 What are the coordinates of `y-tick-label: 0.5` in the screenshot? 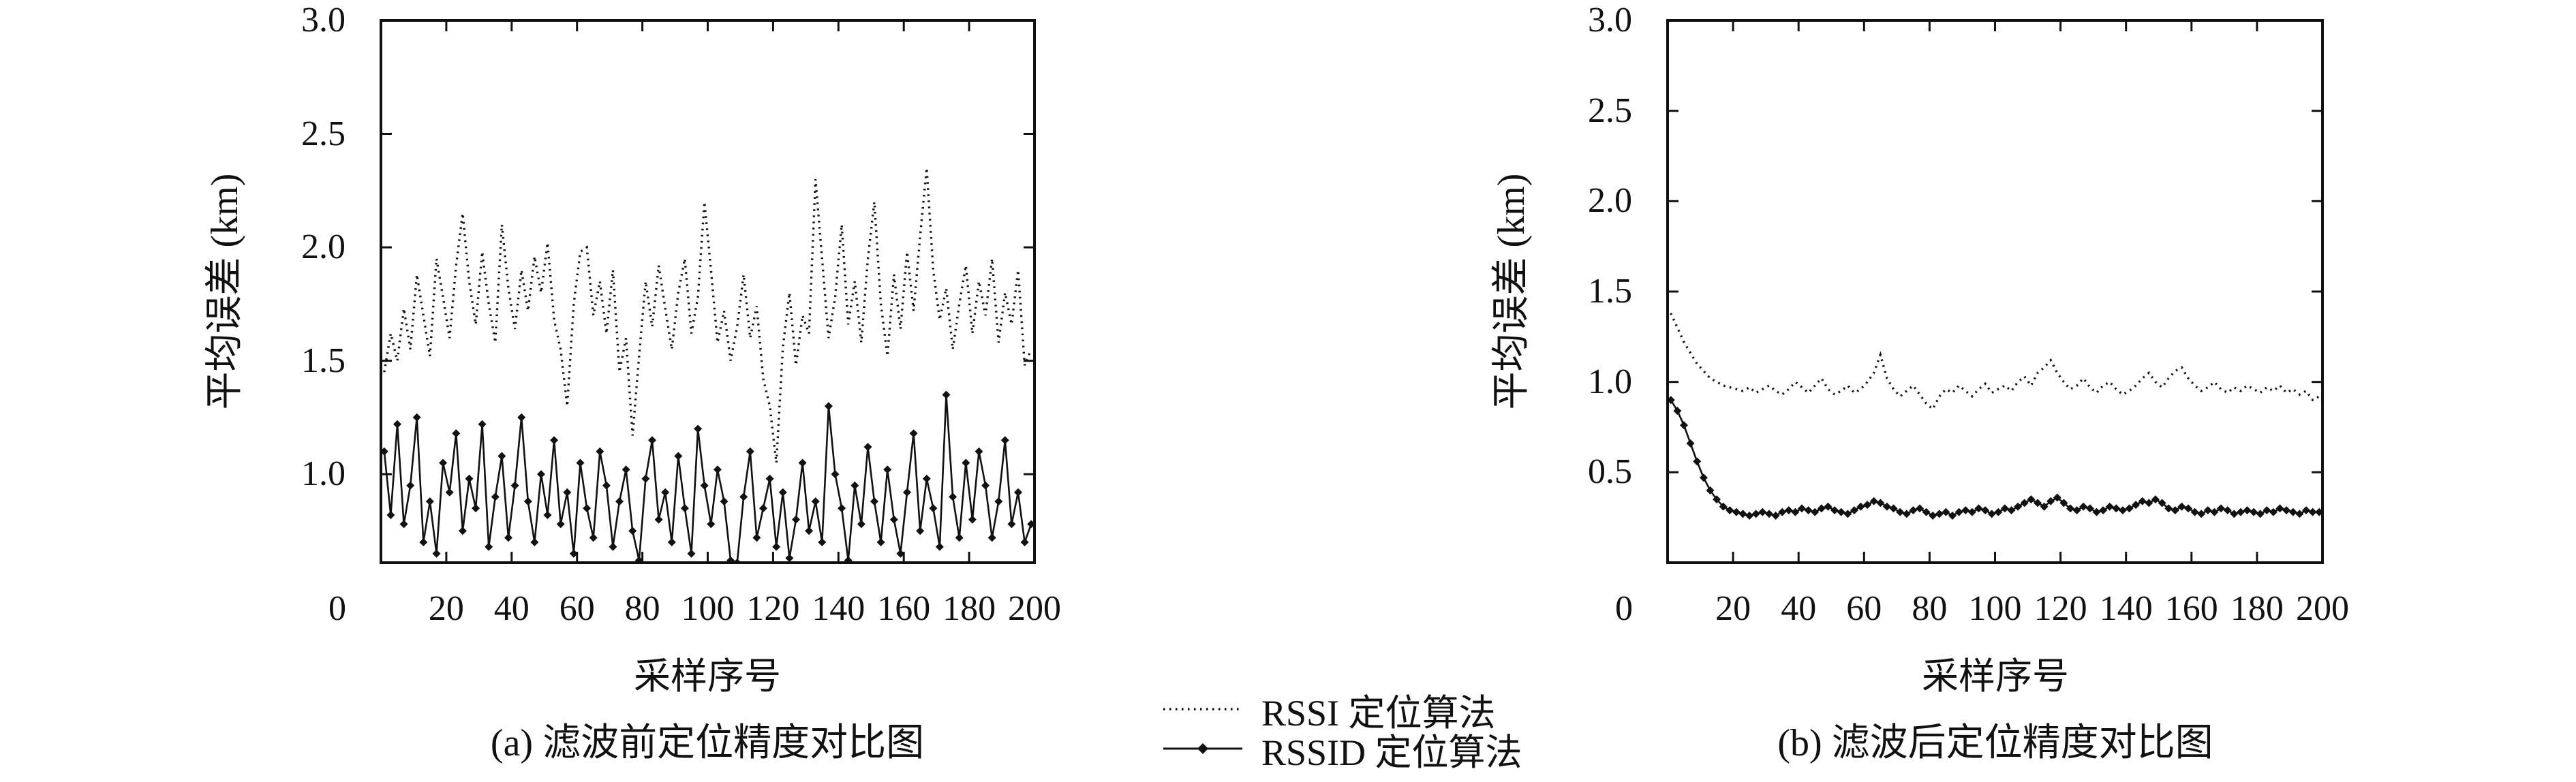 It's located at (1610, 472).